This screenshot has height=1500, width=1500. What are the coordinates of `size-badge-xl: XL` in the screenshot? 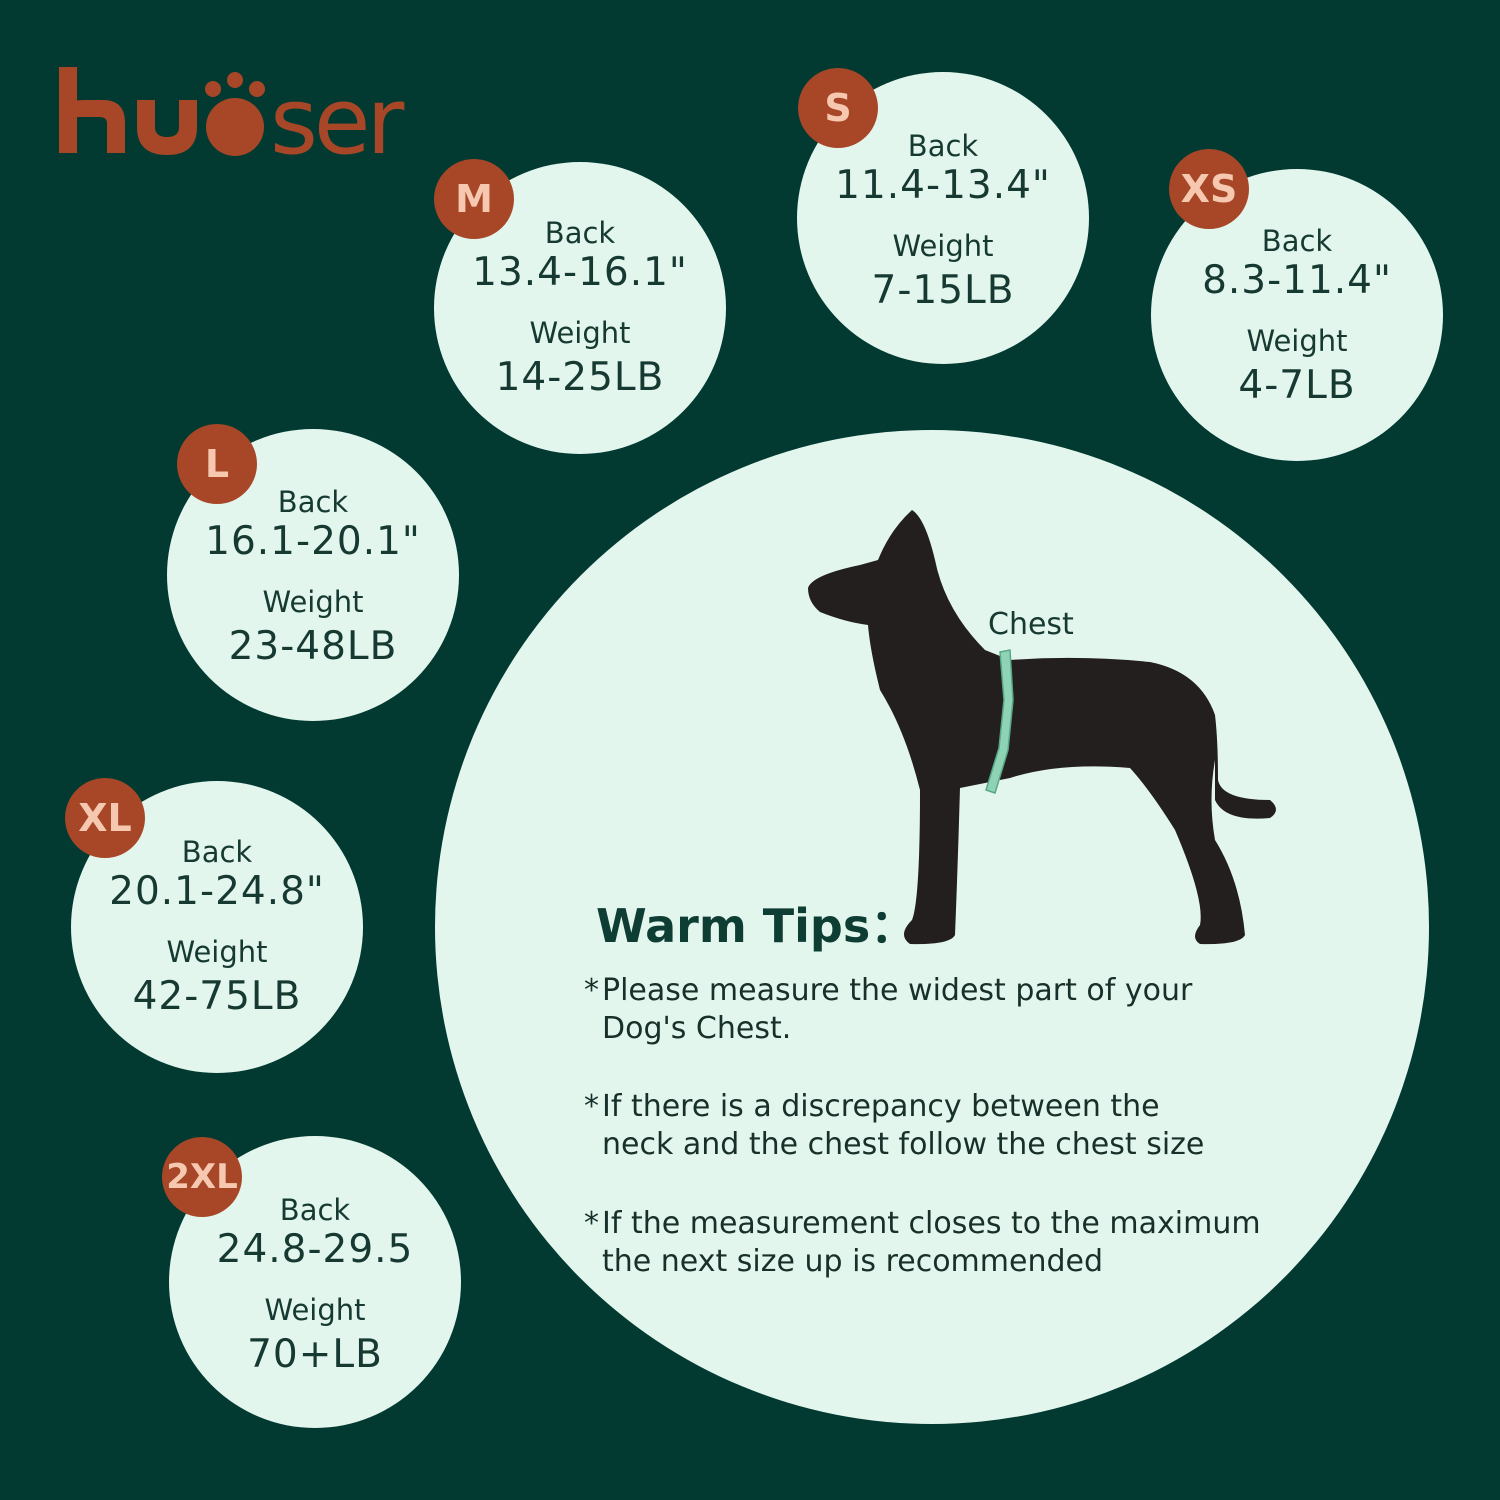 It's located at (105, 818).